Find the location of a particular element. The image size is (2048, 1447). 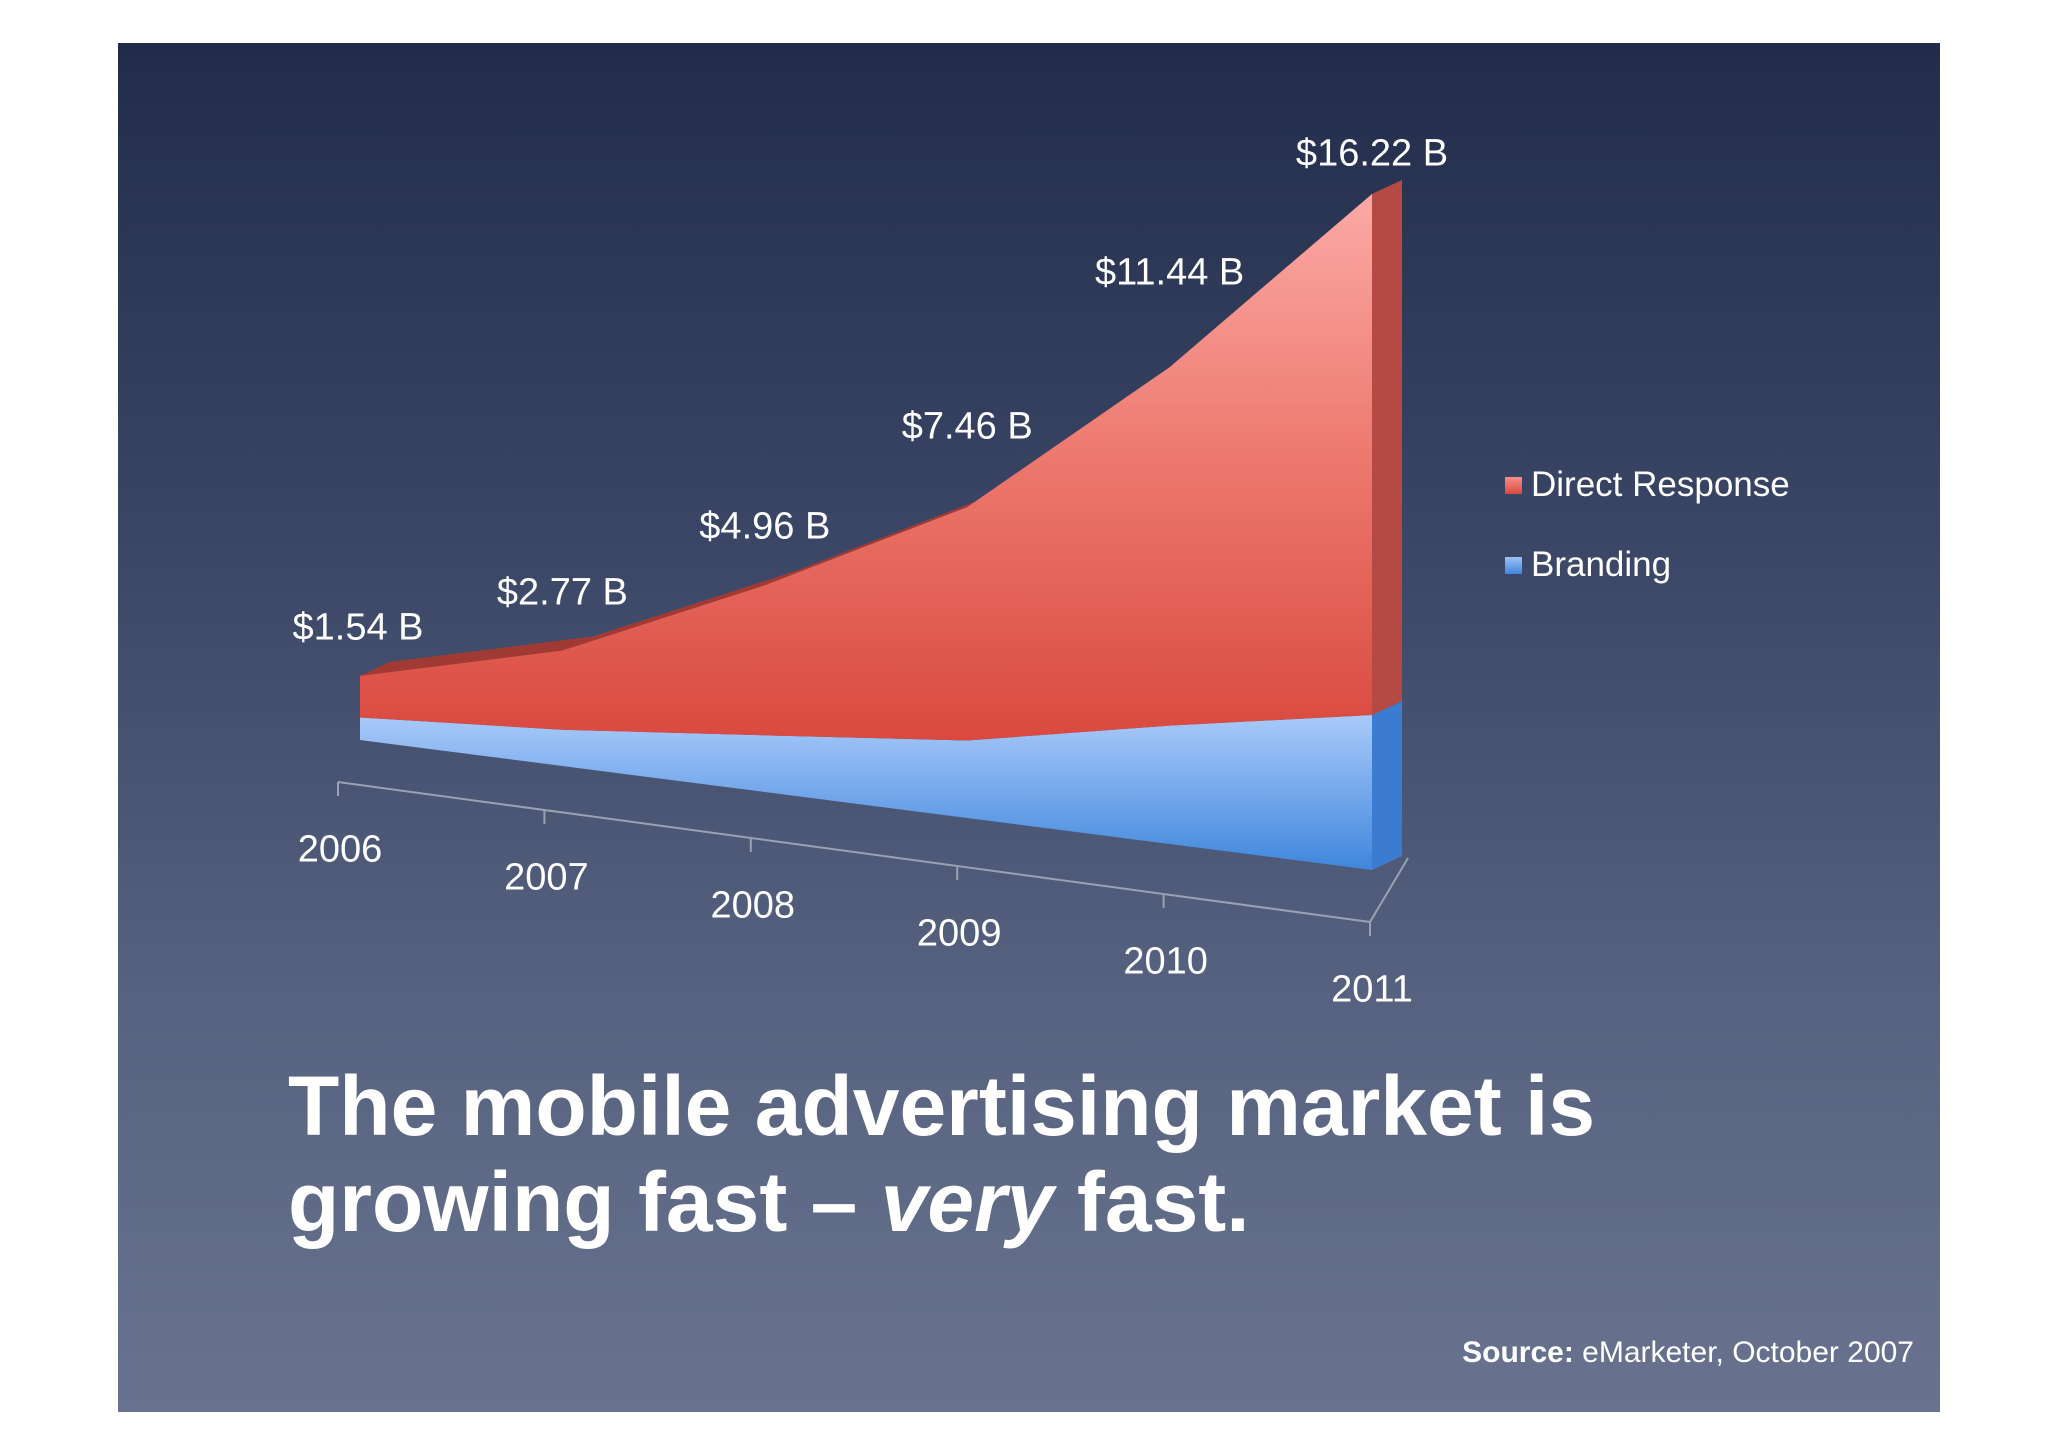

data-label-2006: $1.54 B is located at coordinates (358, 627).